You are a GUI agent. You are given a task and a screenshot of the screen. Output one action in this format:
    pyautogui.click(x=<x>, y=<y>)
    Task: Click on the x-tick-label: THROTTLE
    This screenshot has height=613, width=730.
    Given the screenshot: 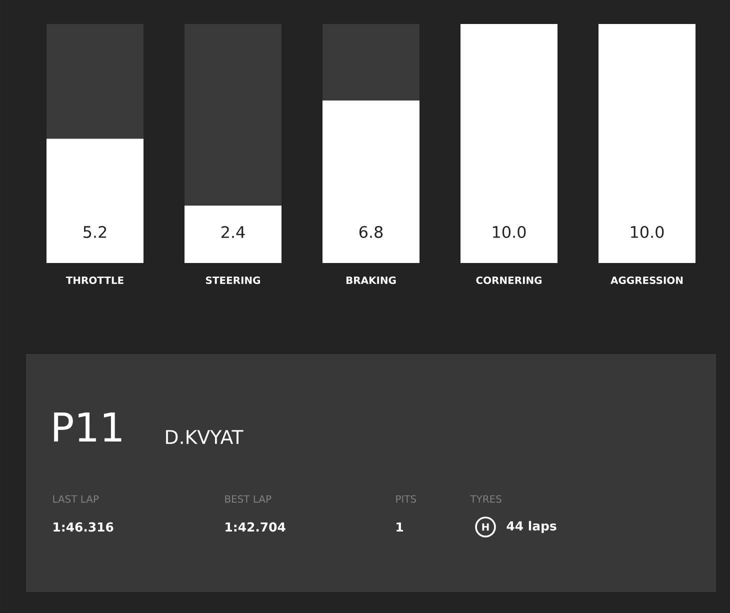 What is the action you would take?
    pyautogui.click(x=95, y=280)
    